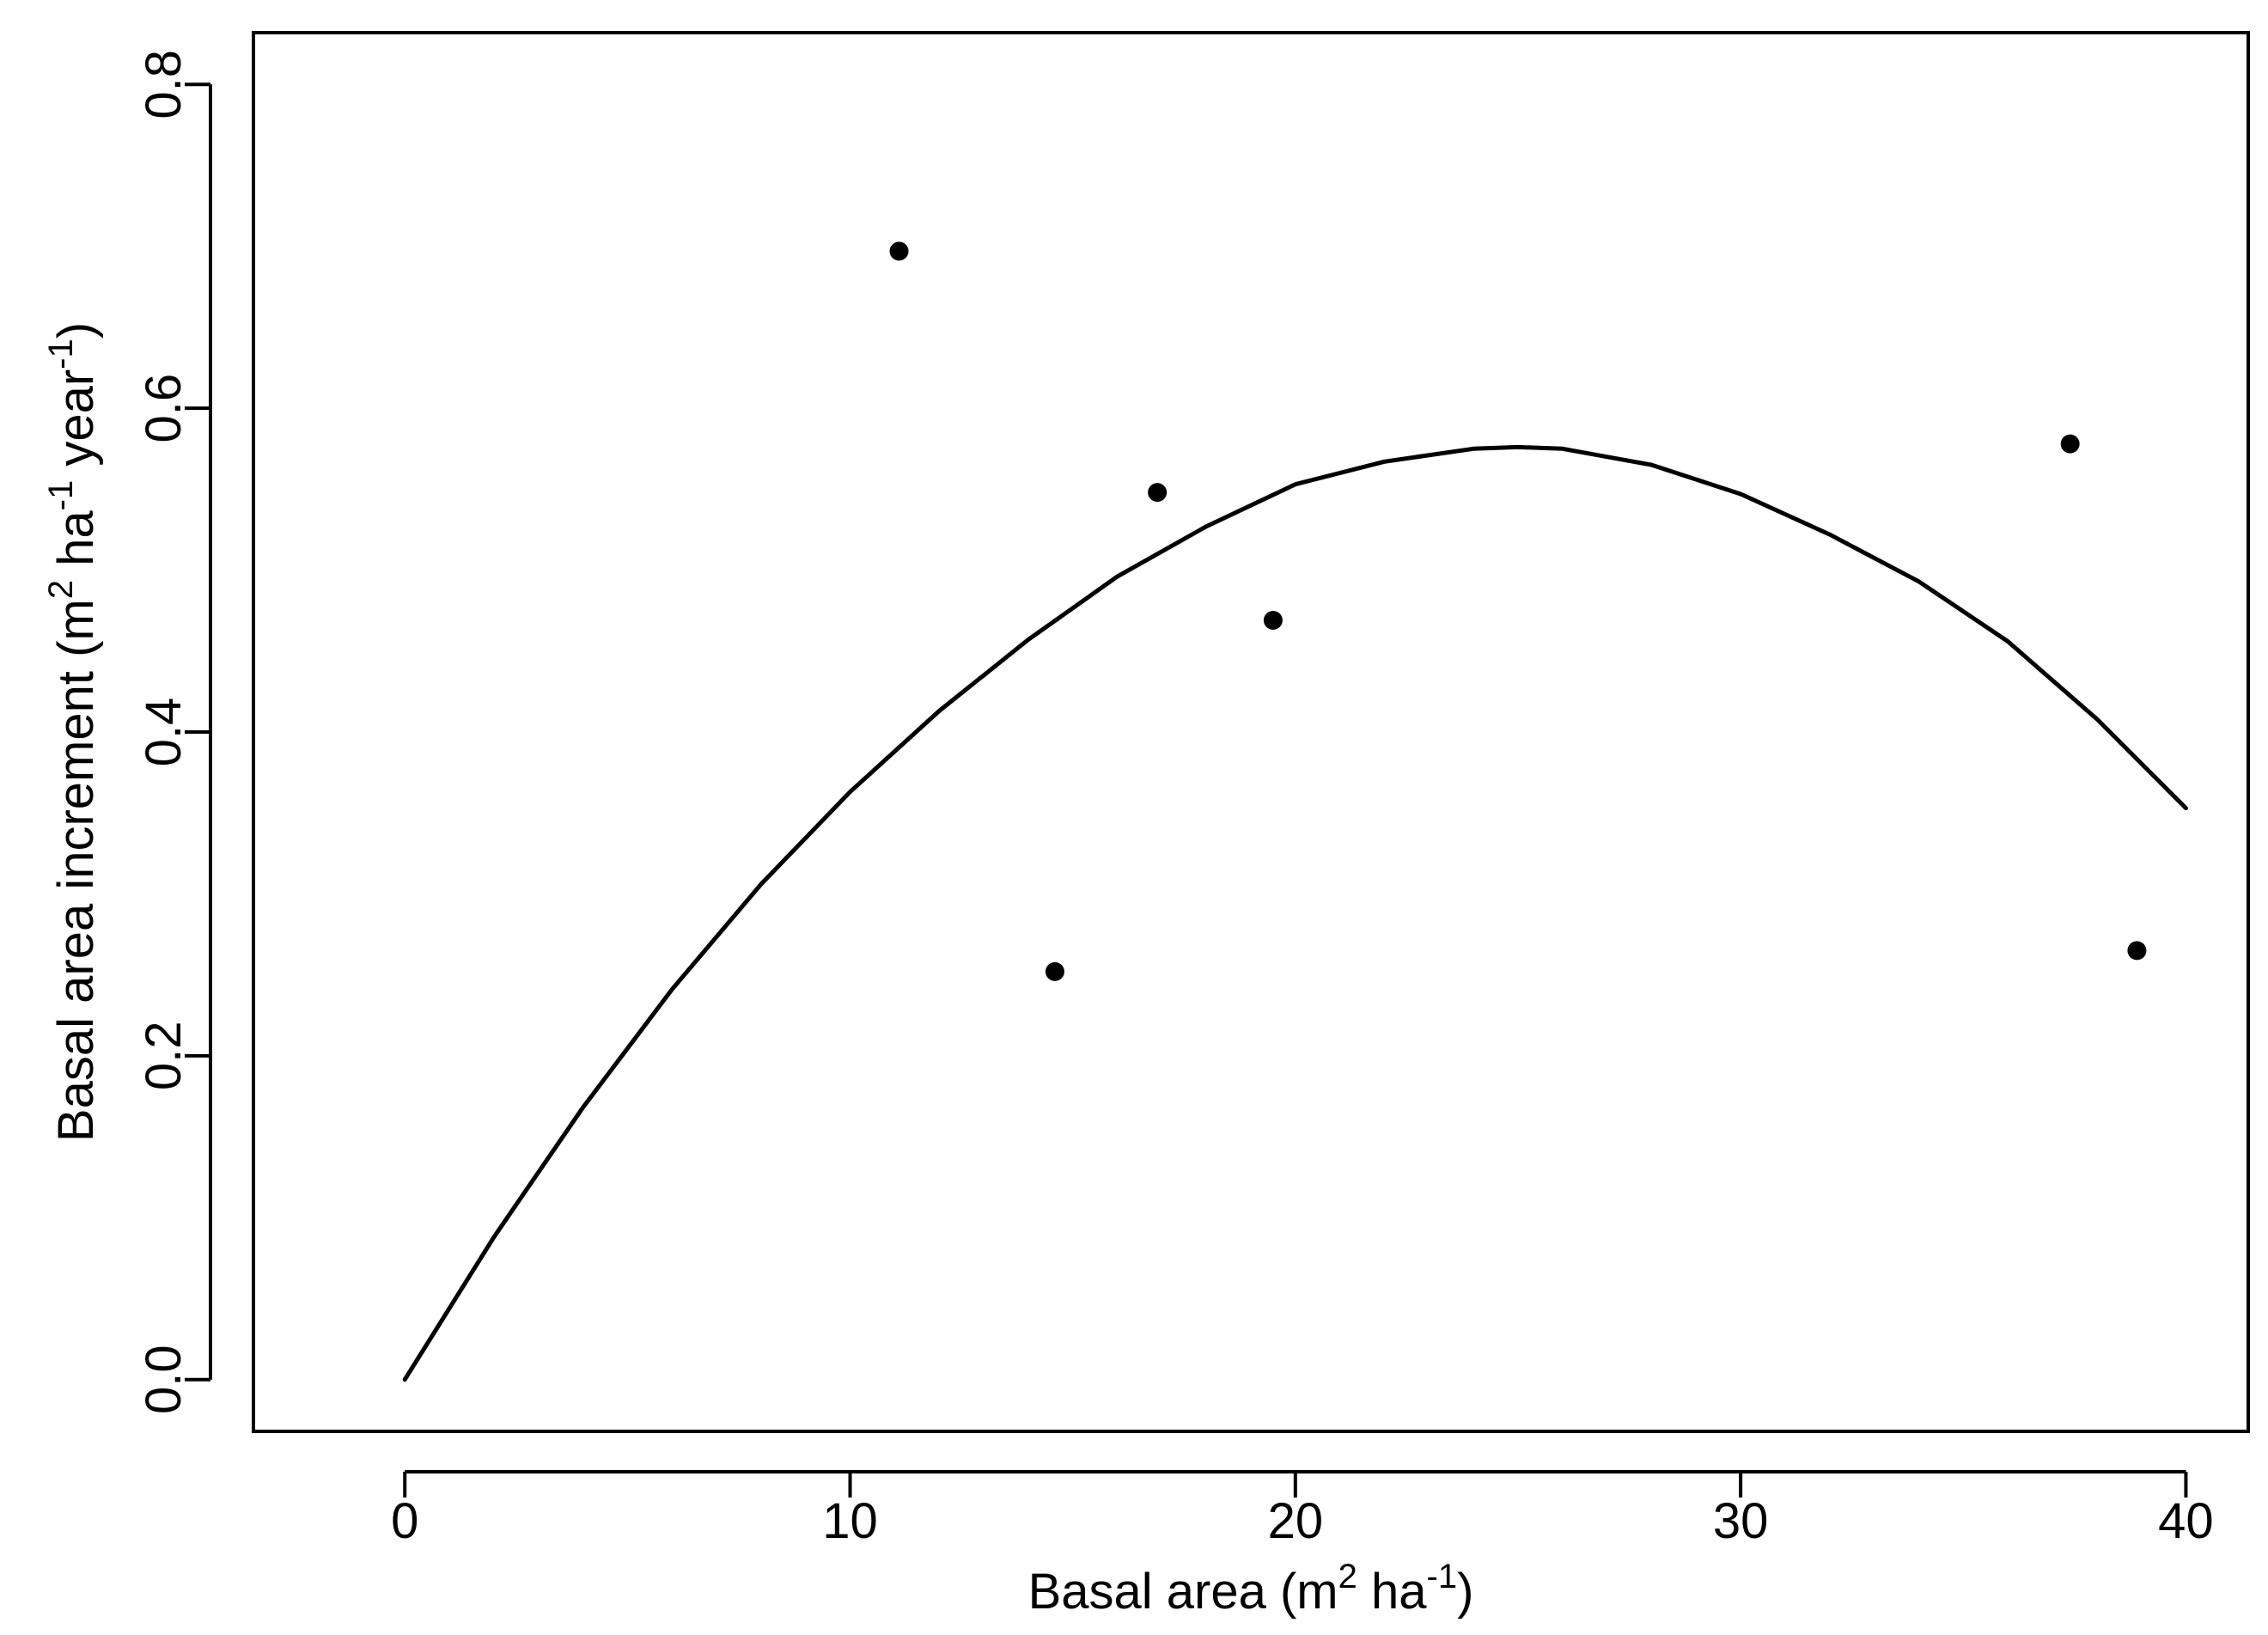 The height and width of the screenshot is (1635, 2268). What do you see at coordinates (61, 589) in the screenshot?
I see `y-axis-label-sup: 2` at bounding box center [61, 589].